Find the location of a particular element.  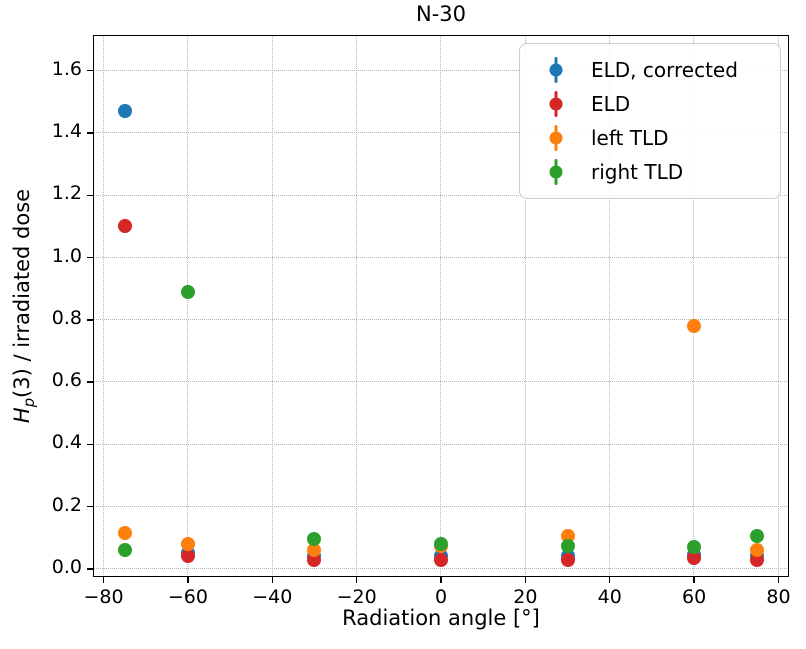

legend-label-eld-corrected: ELD, corrected is located at coordinates (664, 70).